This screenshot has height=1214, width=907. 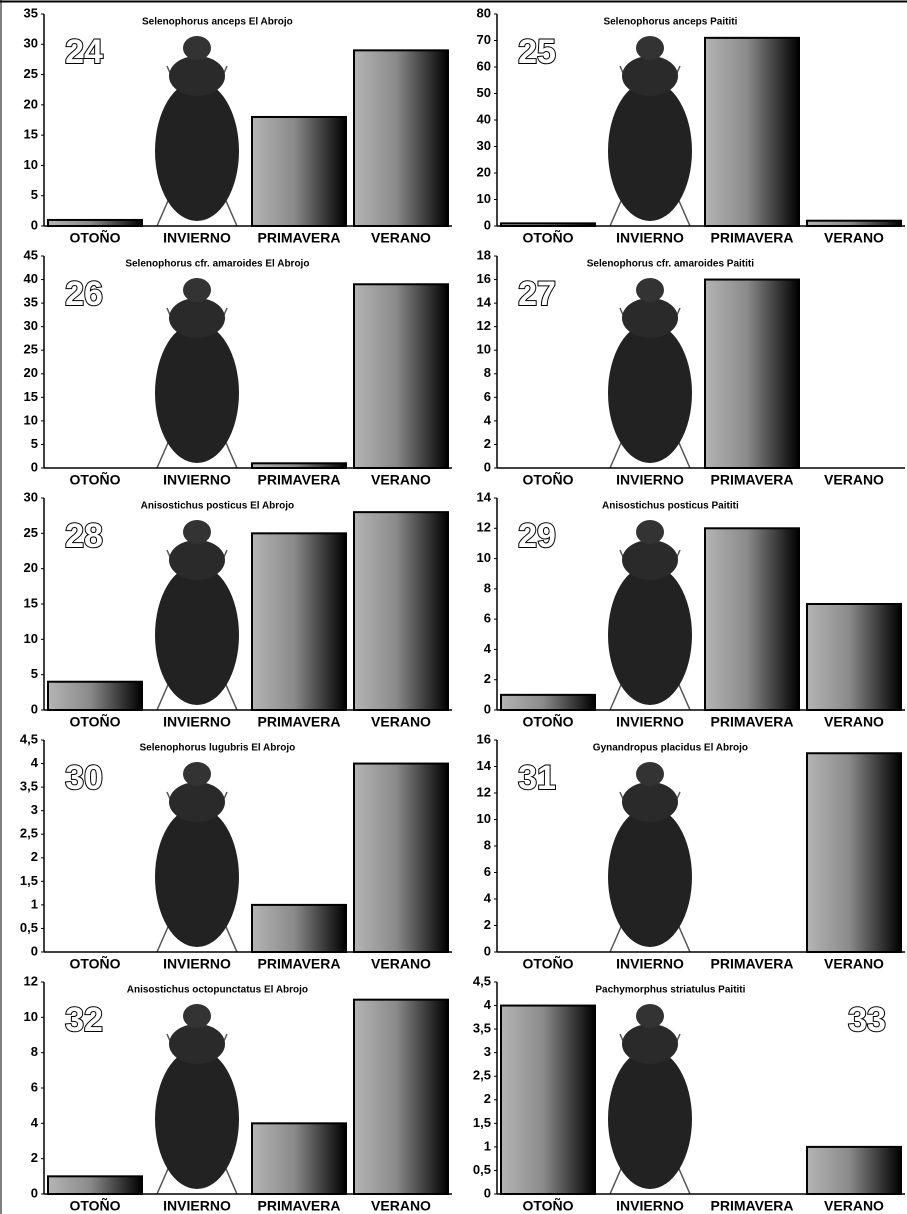 What do you see at coordinates (482, 980) in the screenshot?
I see `y-tick-label: 4,5` at bounding box center [482, 980].